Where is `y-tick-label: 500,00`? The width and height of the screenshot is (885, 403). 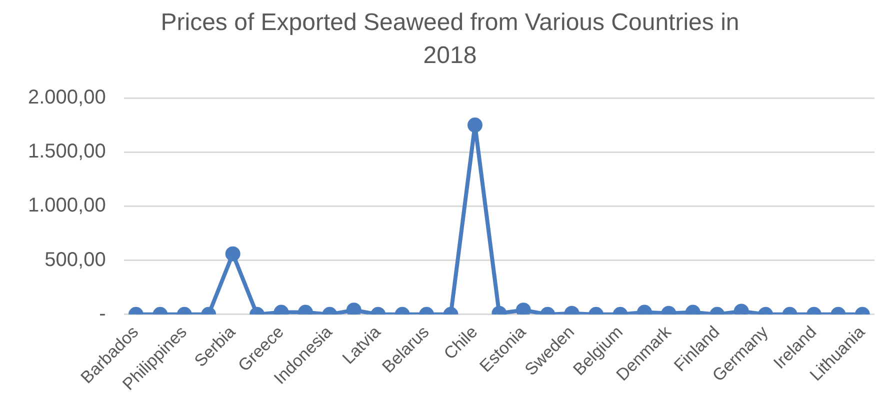
y-tick-label: 500,00 is located at coordinates (75, 259).